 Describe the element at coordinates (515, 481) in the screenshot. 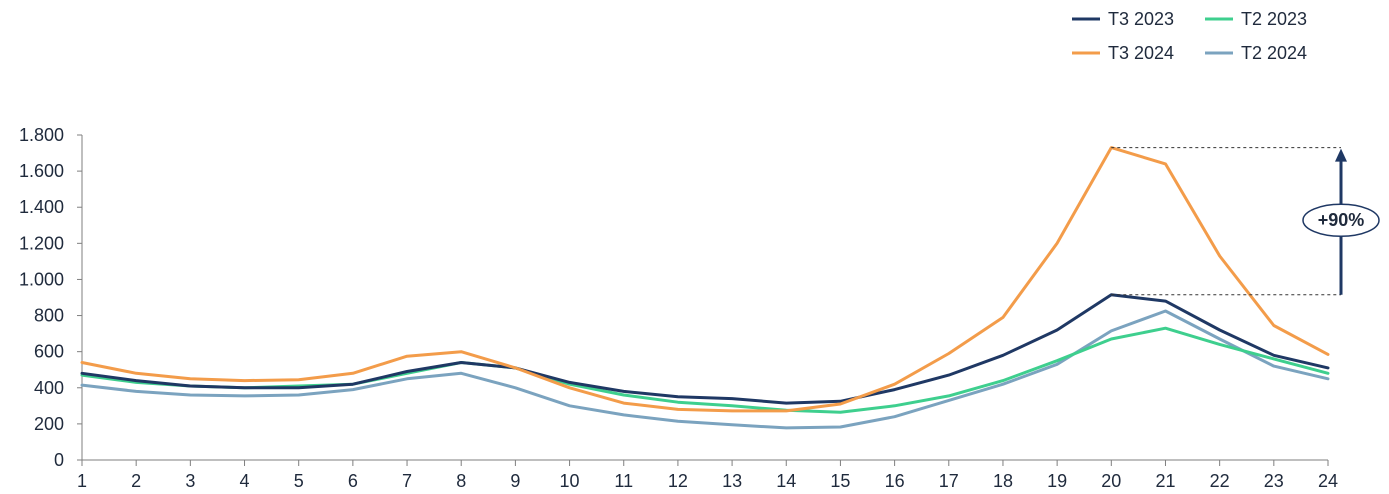

I see `x-tick-label: 9` at that location.